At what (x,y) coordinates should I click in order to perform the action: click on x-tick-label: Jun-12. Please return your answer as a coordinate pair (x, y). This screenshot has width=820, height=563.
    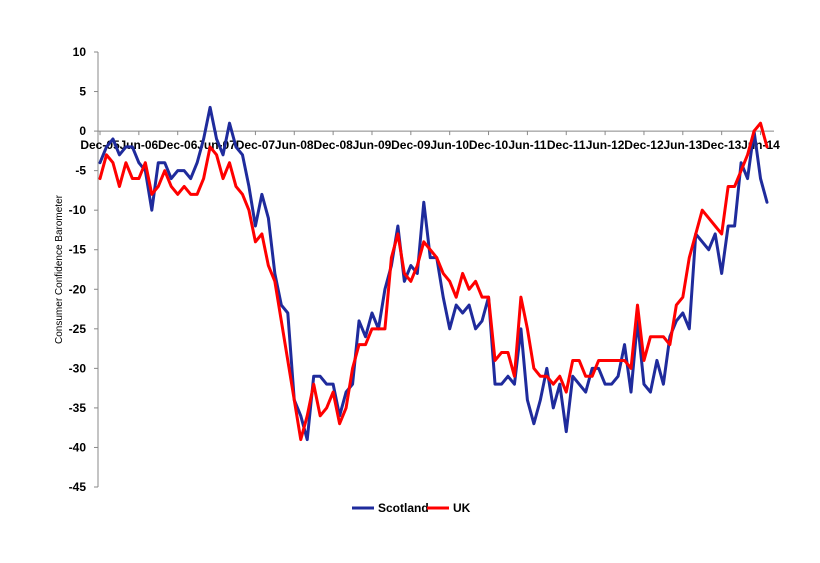
    Looking at the image, I should click on (605, 145).